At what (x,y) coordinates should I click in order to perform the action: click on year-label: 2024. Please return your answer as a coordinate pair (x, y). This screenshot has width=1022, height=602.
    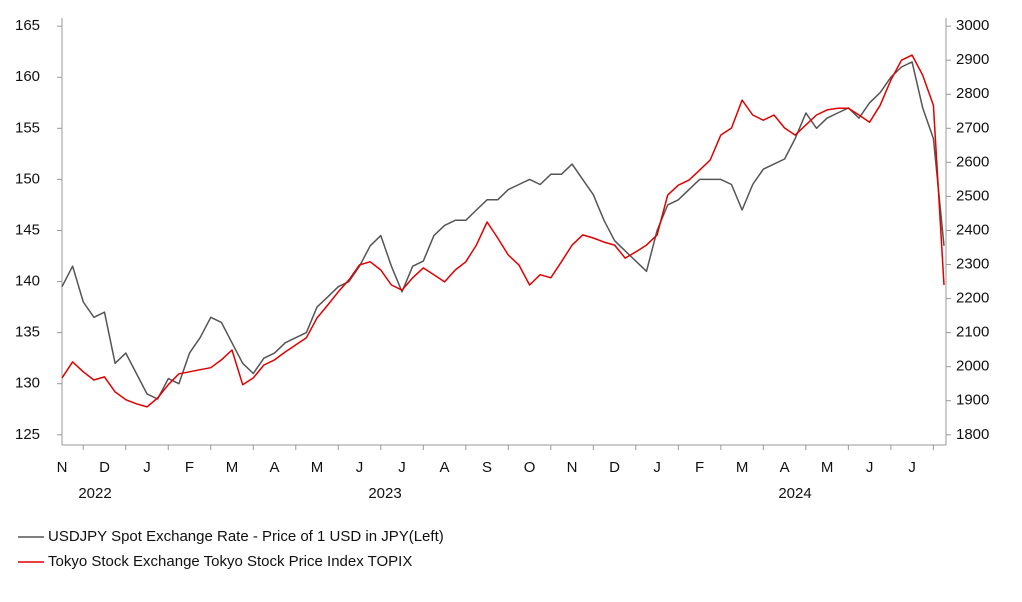
    Looking at the image, I should click on (794, 493).